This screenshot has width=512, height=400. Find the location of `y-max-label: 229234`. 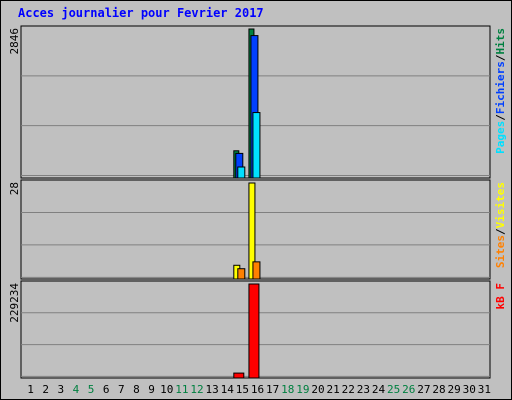

y-max-label: 229234 is located at coordinates (14, 303).